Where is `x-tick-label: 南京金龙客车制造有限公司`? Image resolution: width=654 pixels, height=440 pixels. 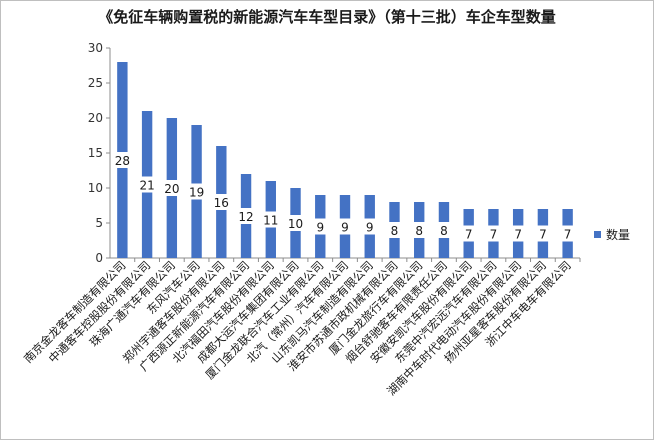 x-tick-label: 南京金龙客车制造有限公司 is located at coordinates (74, 311).